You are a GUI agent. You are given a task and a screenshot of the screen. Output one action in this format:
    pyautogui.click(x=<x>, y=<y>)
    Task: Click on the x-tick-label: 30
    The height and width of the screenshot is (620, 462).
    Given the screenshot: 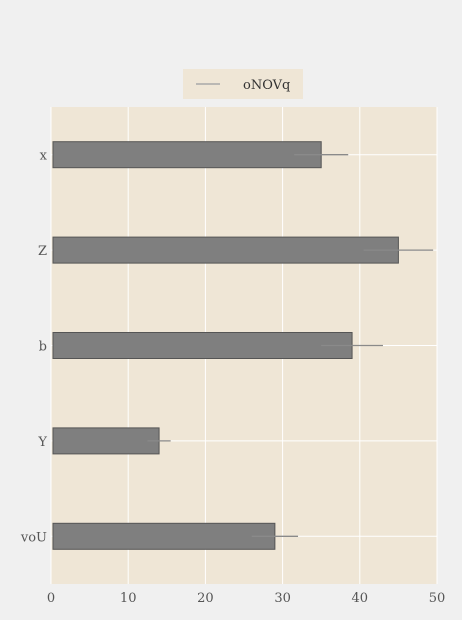 What is the action you would take?
    pyautogui.click(x=282, y=598)
    